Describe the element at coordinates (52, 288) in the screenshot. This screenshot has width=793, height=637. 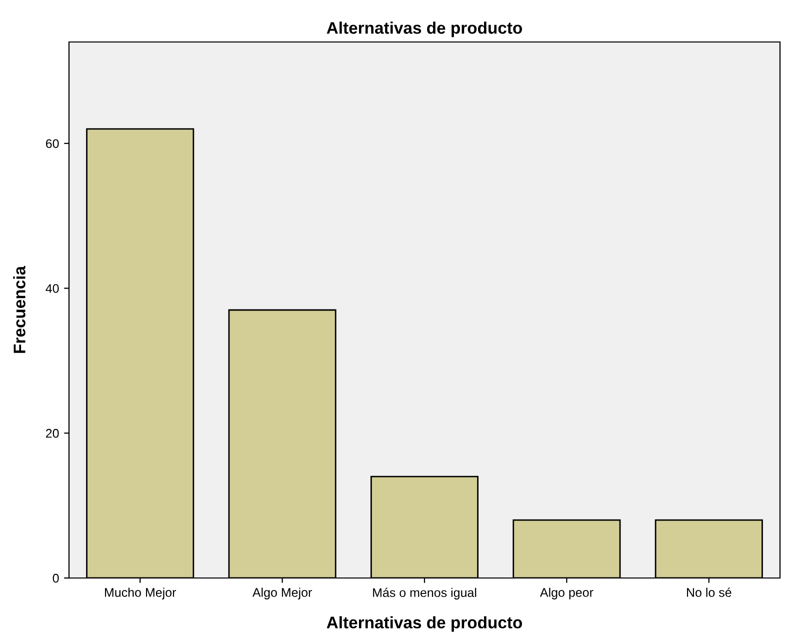
I see `y-tick-label: 40` at that location.